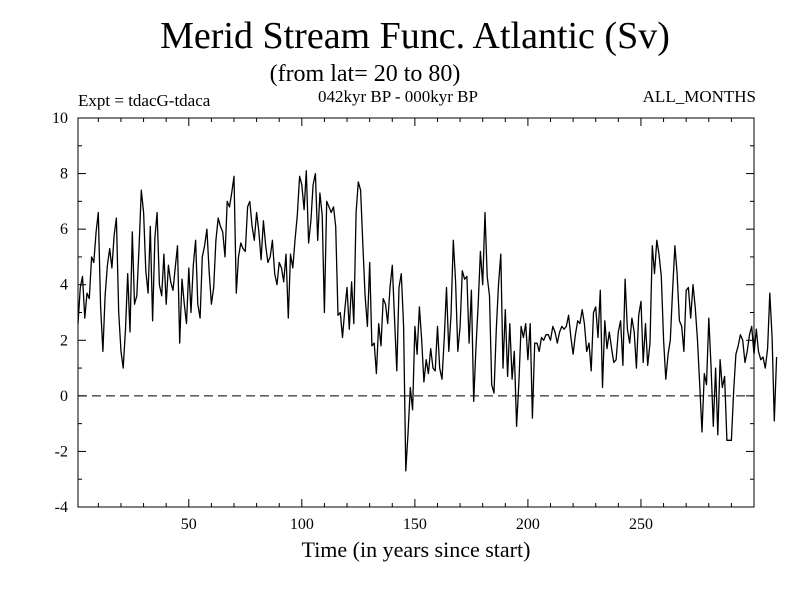 The height and width of the screenshot is (600, 800). I want to click on chart-subtitle: (from lat= 20 to 80), so click(365, 74).